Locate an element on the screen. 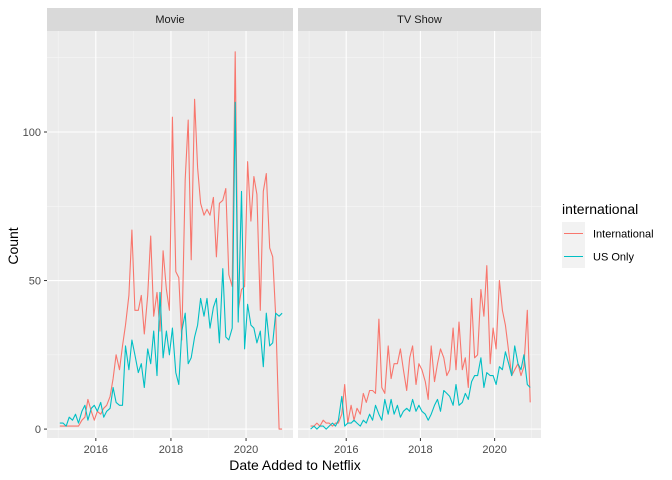 The image size is (672, 480). facet-strip-label: TV Show is located at coordinates (419, 20).